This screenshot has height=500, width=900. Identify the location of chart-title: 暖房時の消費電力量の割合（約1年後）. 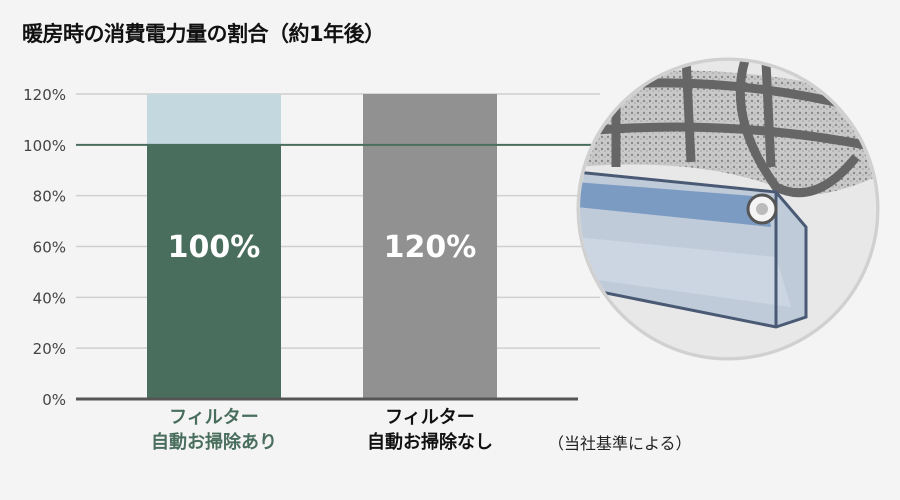
(203, 34).